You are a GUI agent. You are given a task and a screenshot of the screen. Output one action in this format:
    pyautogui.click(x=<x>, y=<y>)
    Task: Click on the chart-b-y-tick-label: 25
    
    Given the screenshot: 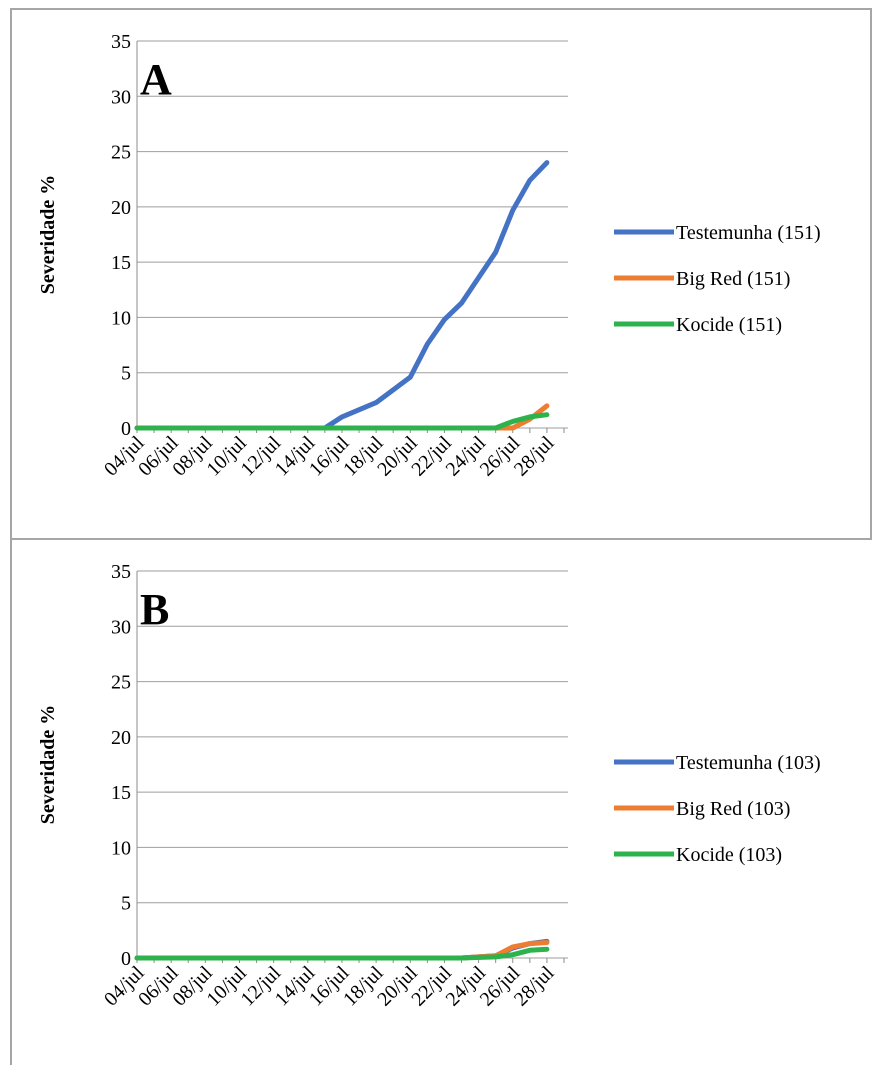 What is the action you would take?
    pyautogui.click(x=121, y=683)
    